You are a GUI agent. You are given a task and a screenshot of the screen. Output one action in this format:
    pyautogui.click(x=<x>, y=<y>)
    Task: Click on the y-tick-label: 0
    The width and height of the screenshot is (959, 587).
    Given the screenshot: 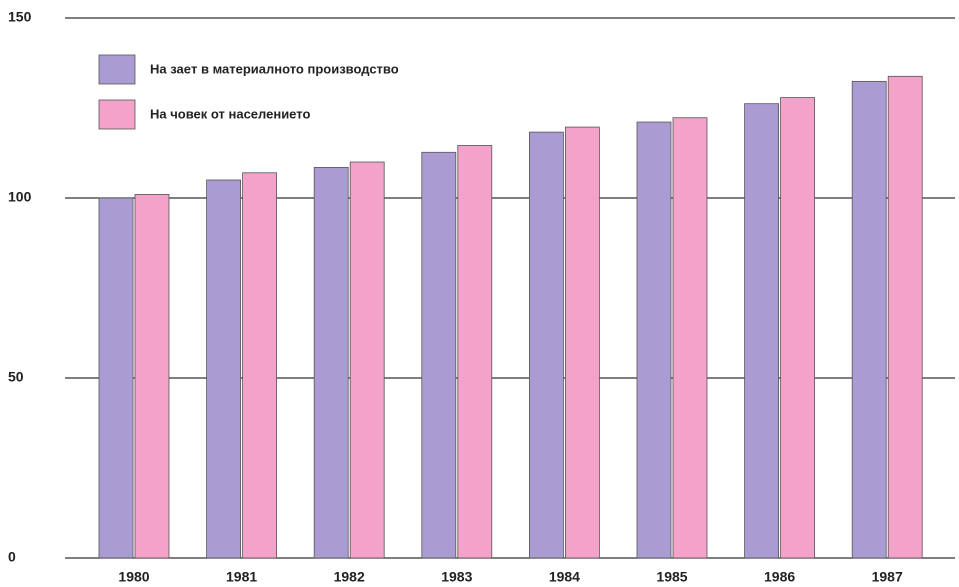 What is the action you would take?
    pyautogui.click(x=12, y=557)
    